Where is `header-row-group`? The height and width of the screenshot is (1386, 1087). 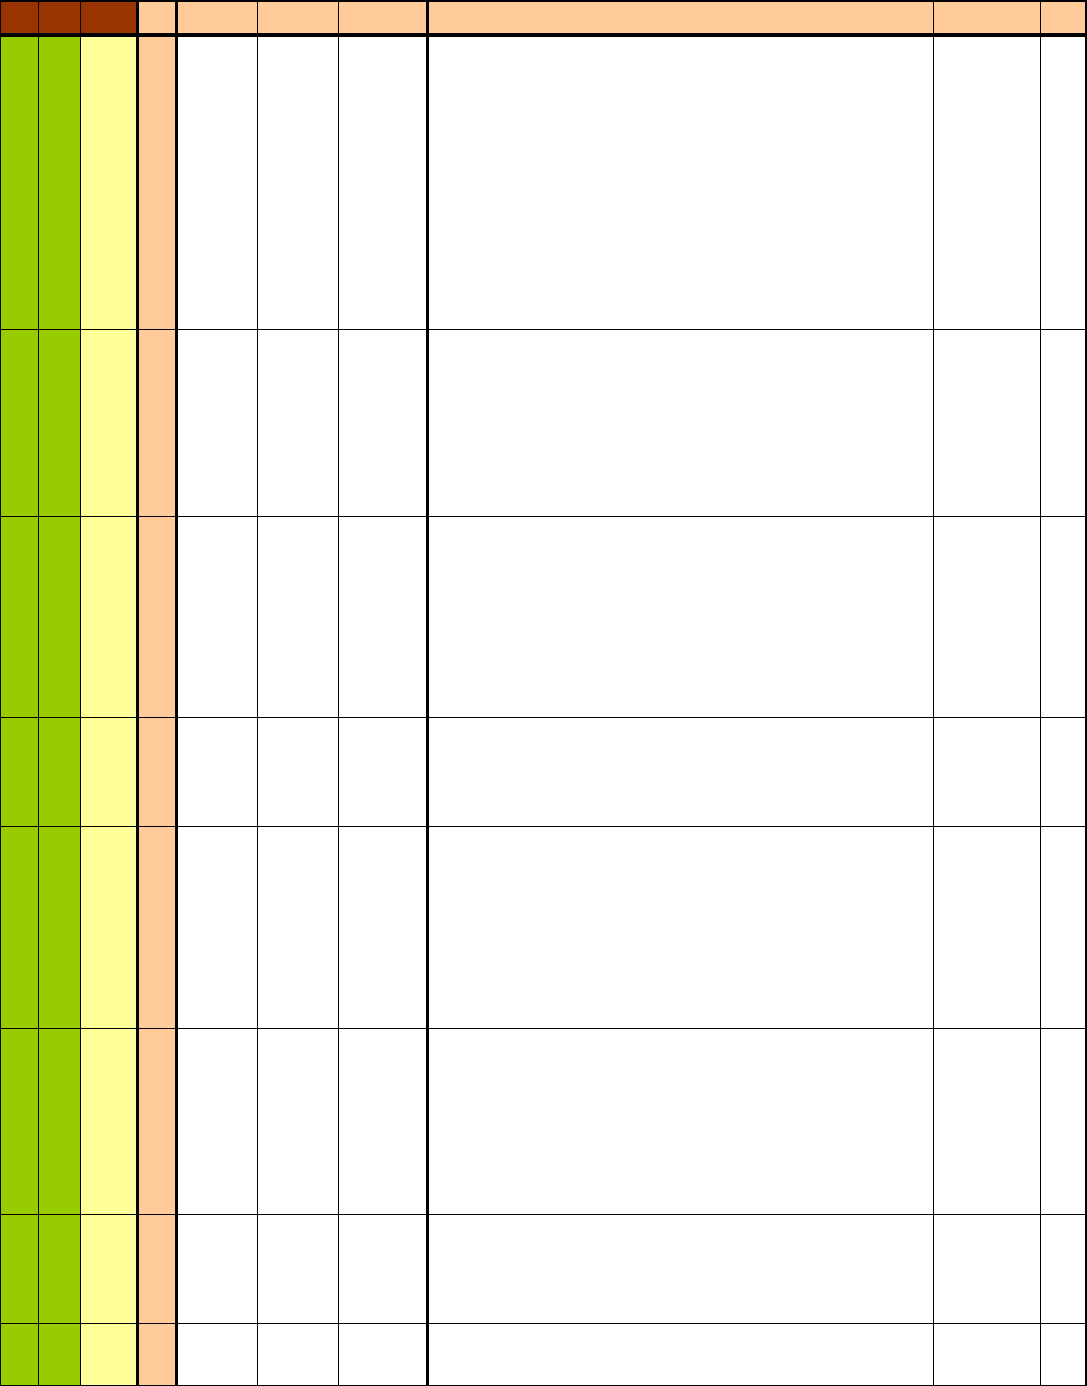
header-row-group is located at coordinates (543, 18).